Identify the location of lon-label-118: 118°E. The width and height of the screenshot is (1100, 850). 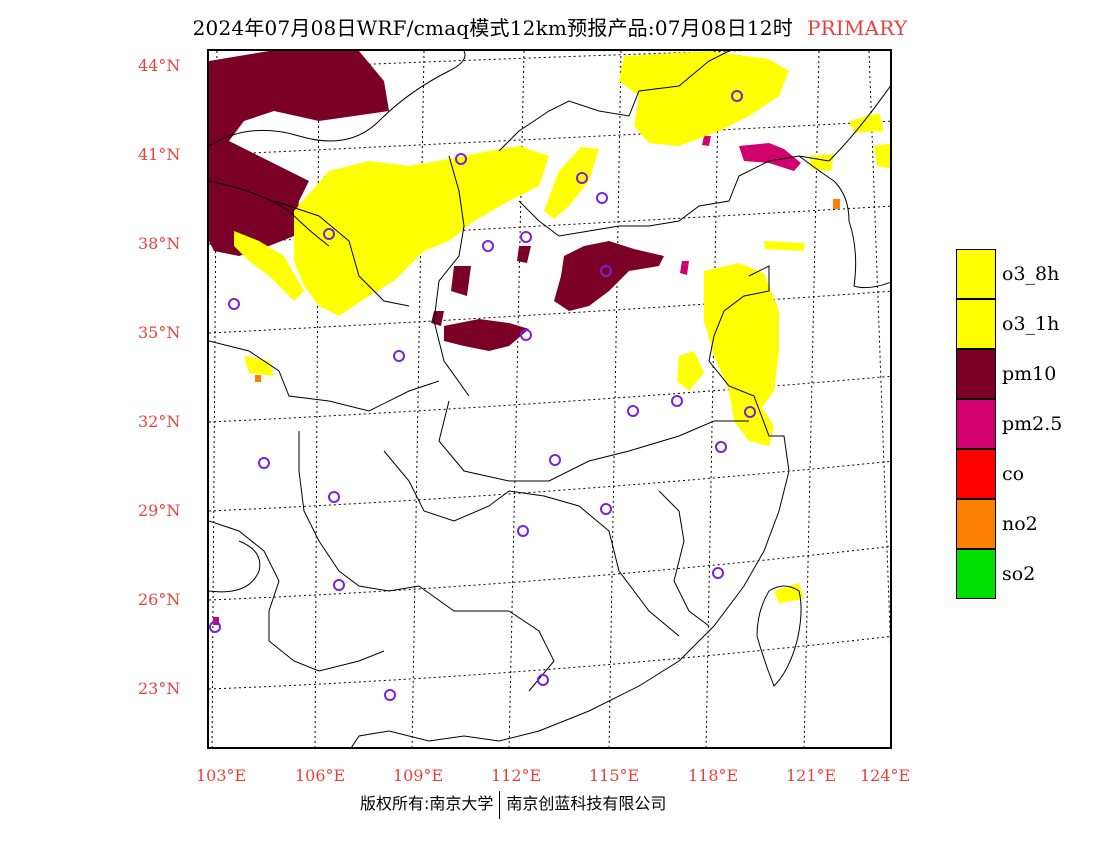
(713, 775).